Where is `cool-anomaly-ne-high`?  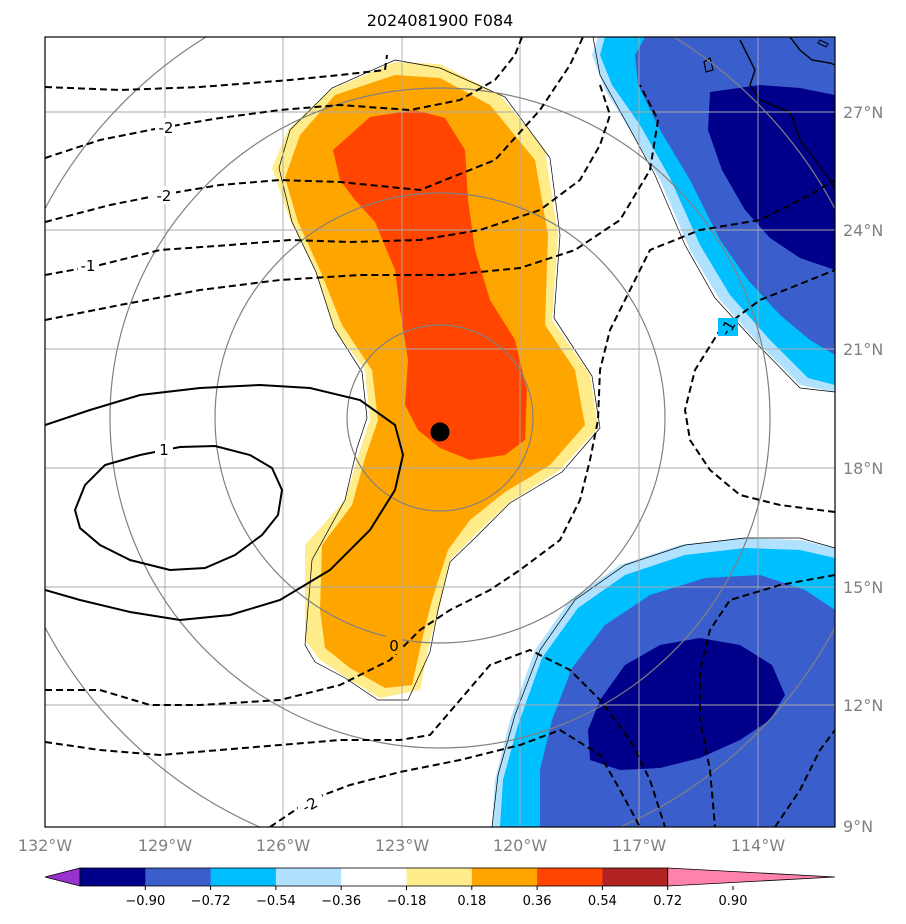 cool-anomaly-ne-high is located at coordinates (771, 177).